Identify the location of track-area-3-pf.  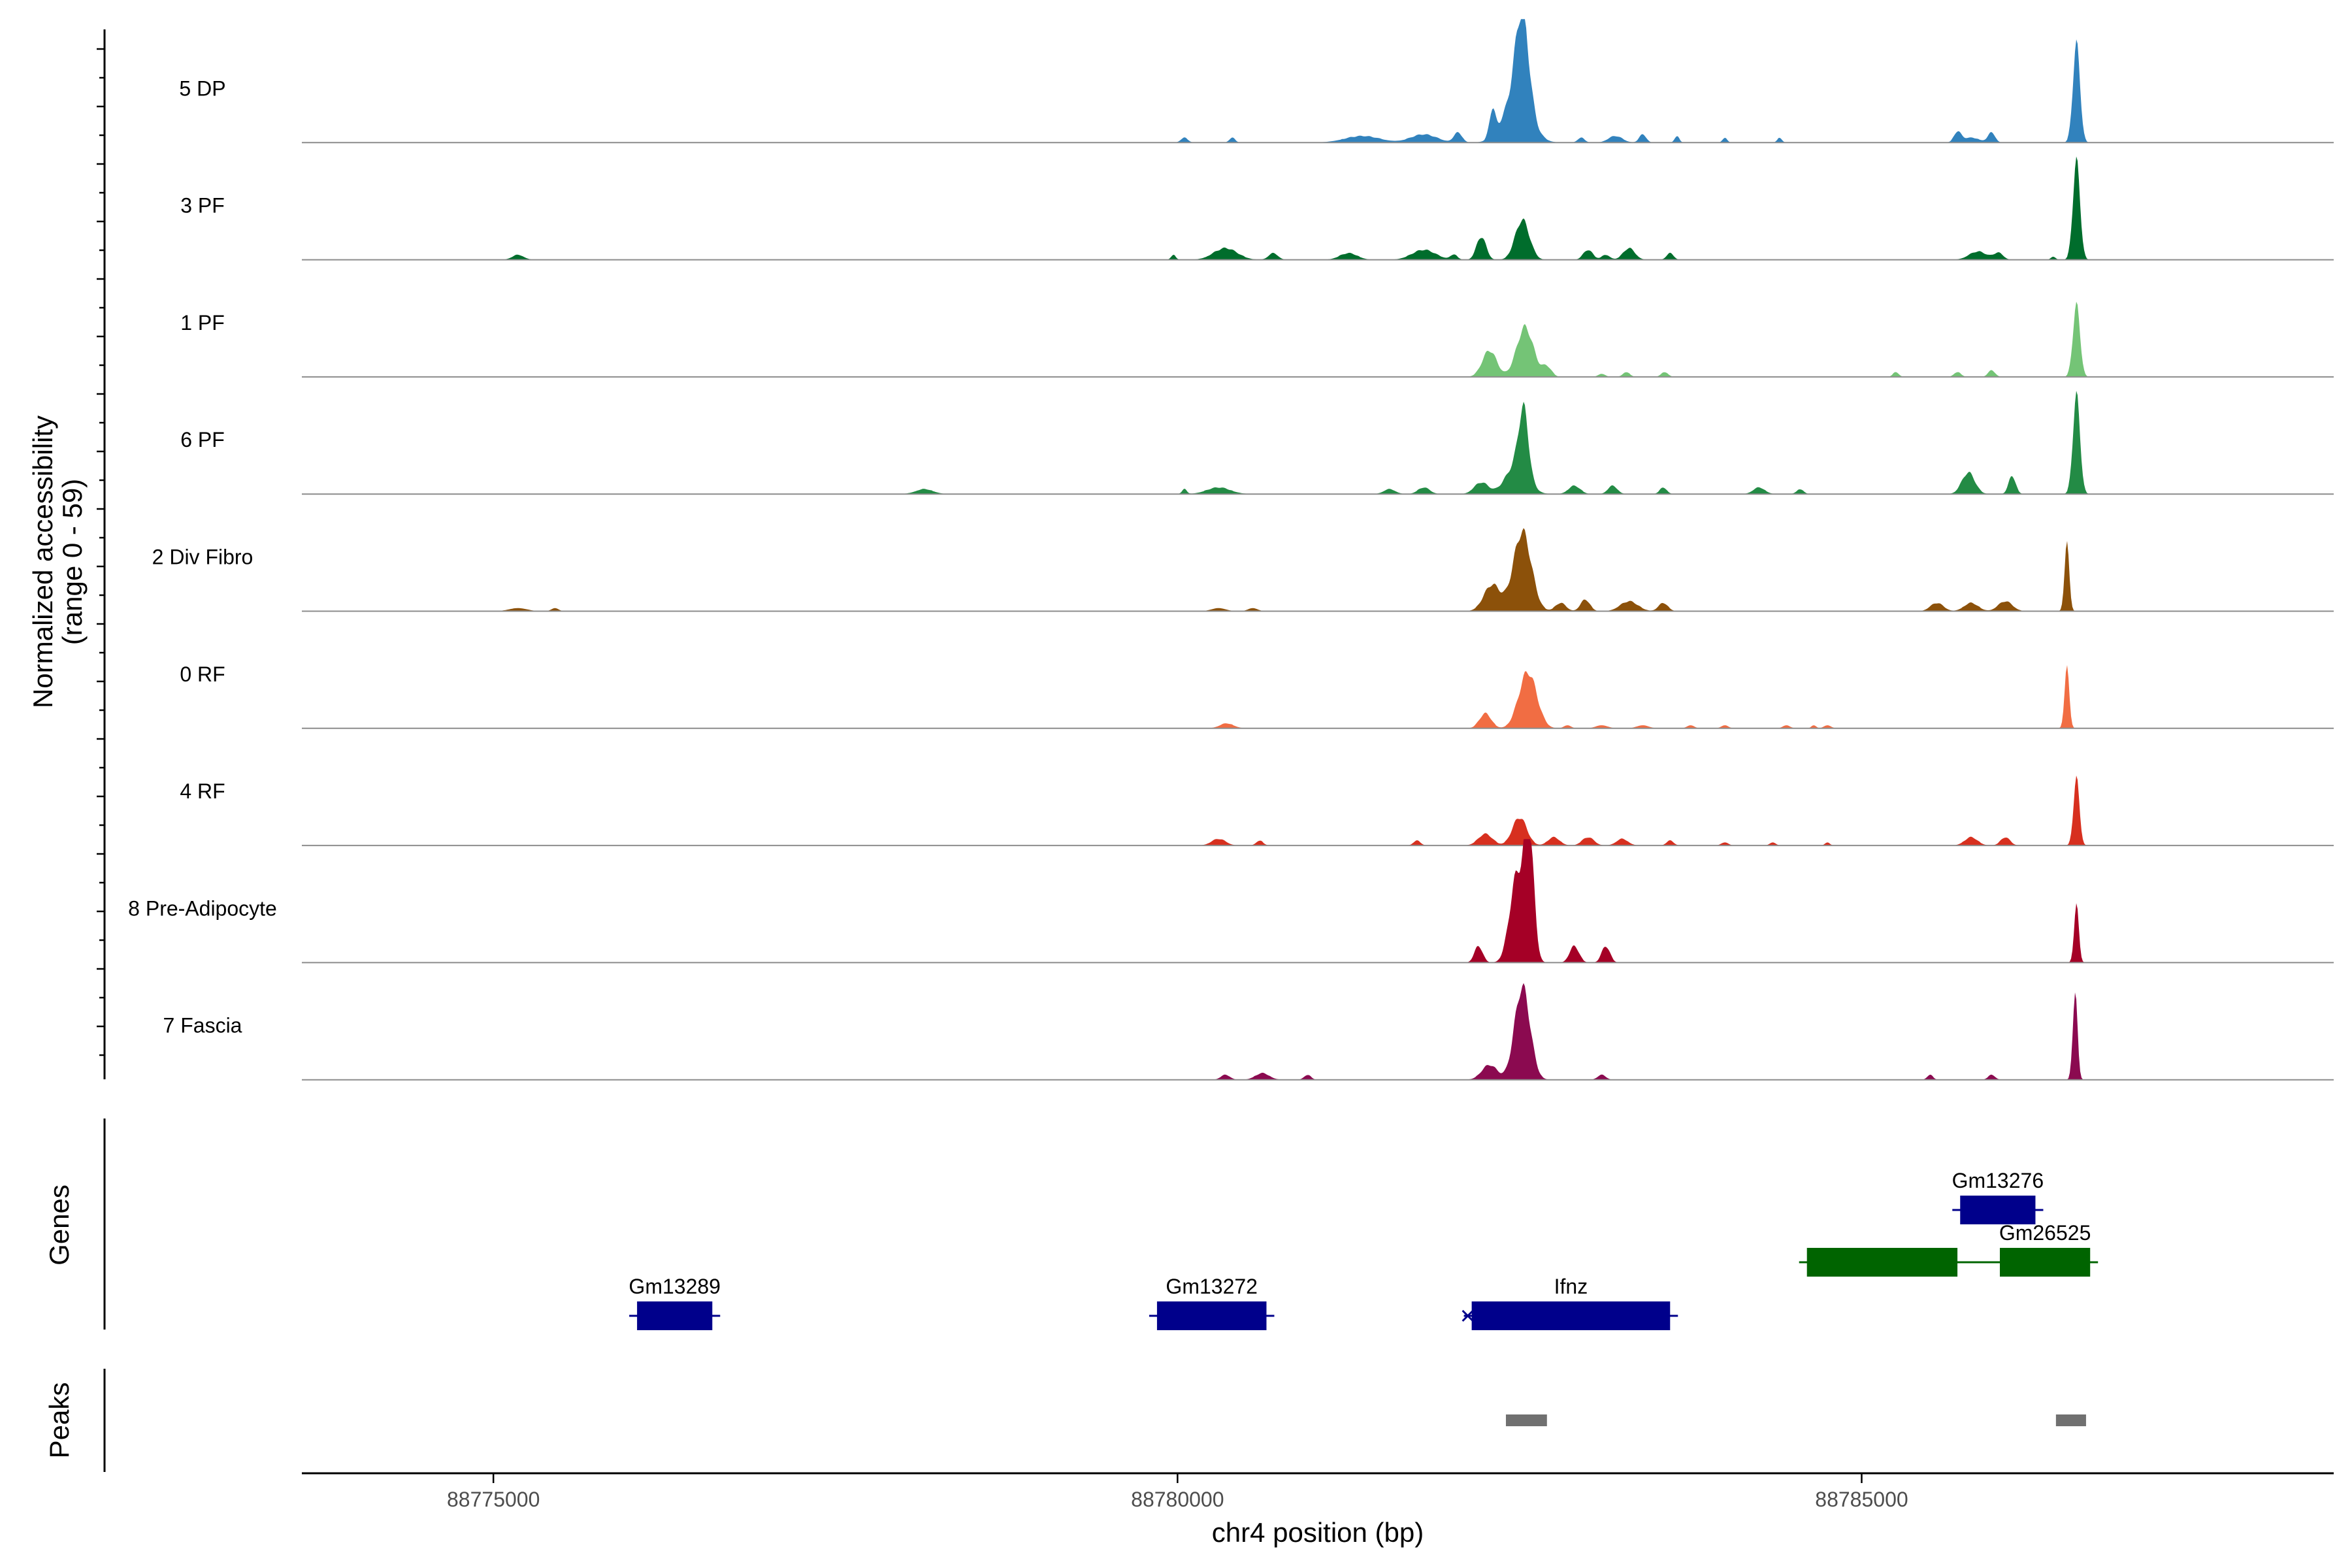
(1318, 208).